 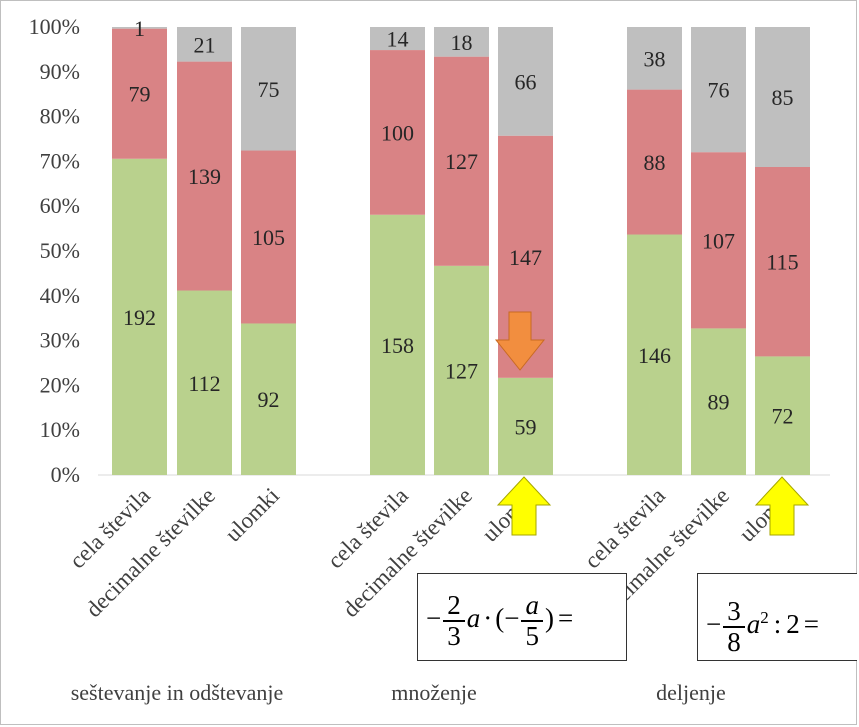 I want to click on data-label: 112, so click(x=204, y=383).